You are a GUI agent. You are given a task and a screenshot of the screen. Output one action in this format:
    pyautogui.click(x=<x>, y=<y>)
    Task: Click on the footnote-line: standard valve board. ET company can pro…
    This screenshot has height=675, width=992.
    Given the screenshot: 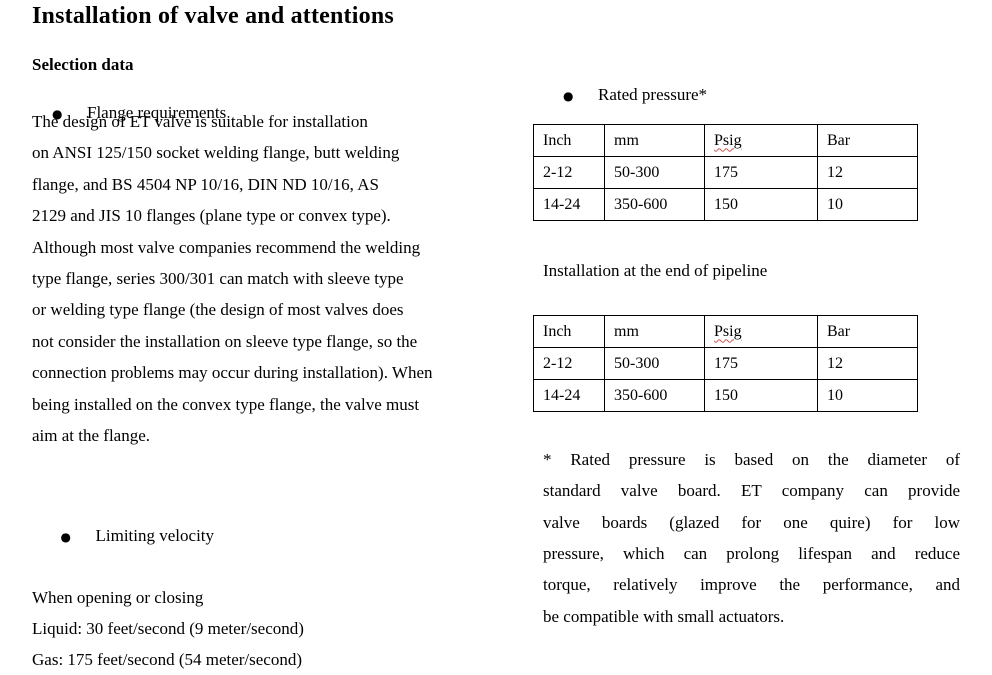 What is the action you would take?
    pyautogui.click(x=751, y=491)
    